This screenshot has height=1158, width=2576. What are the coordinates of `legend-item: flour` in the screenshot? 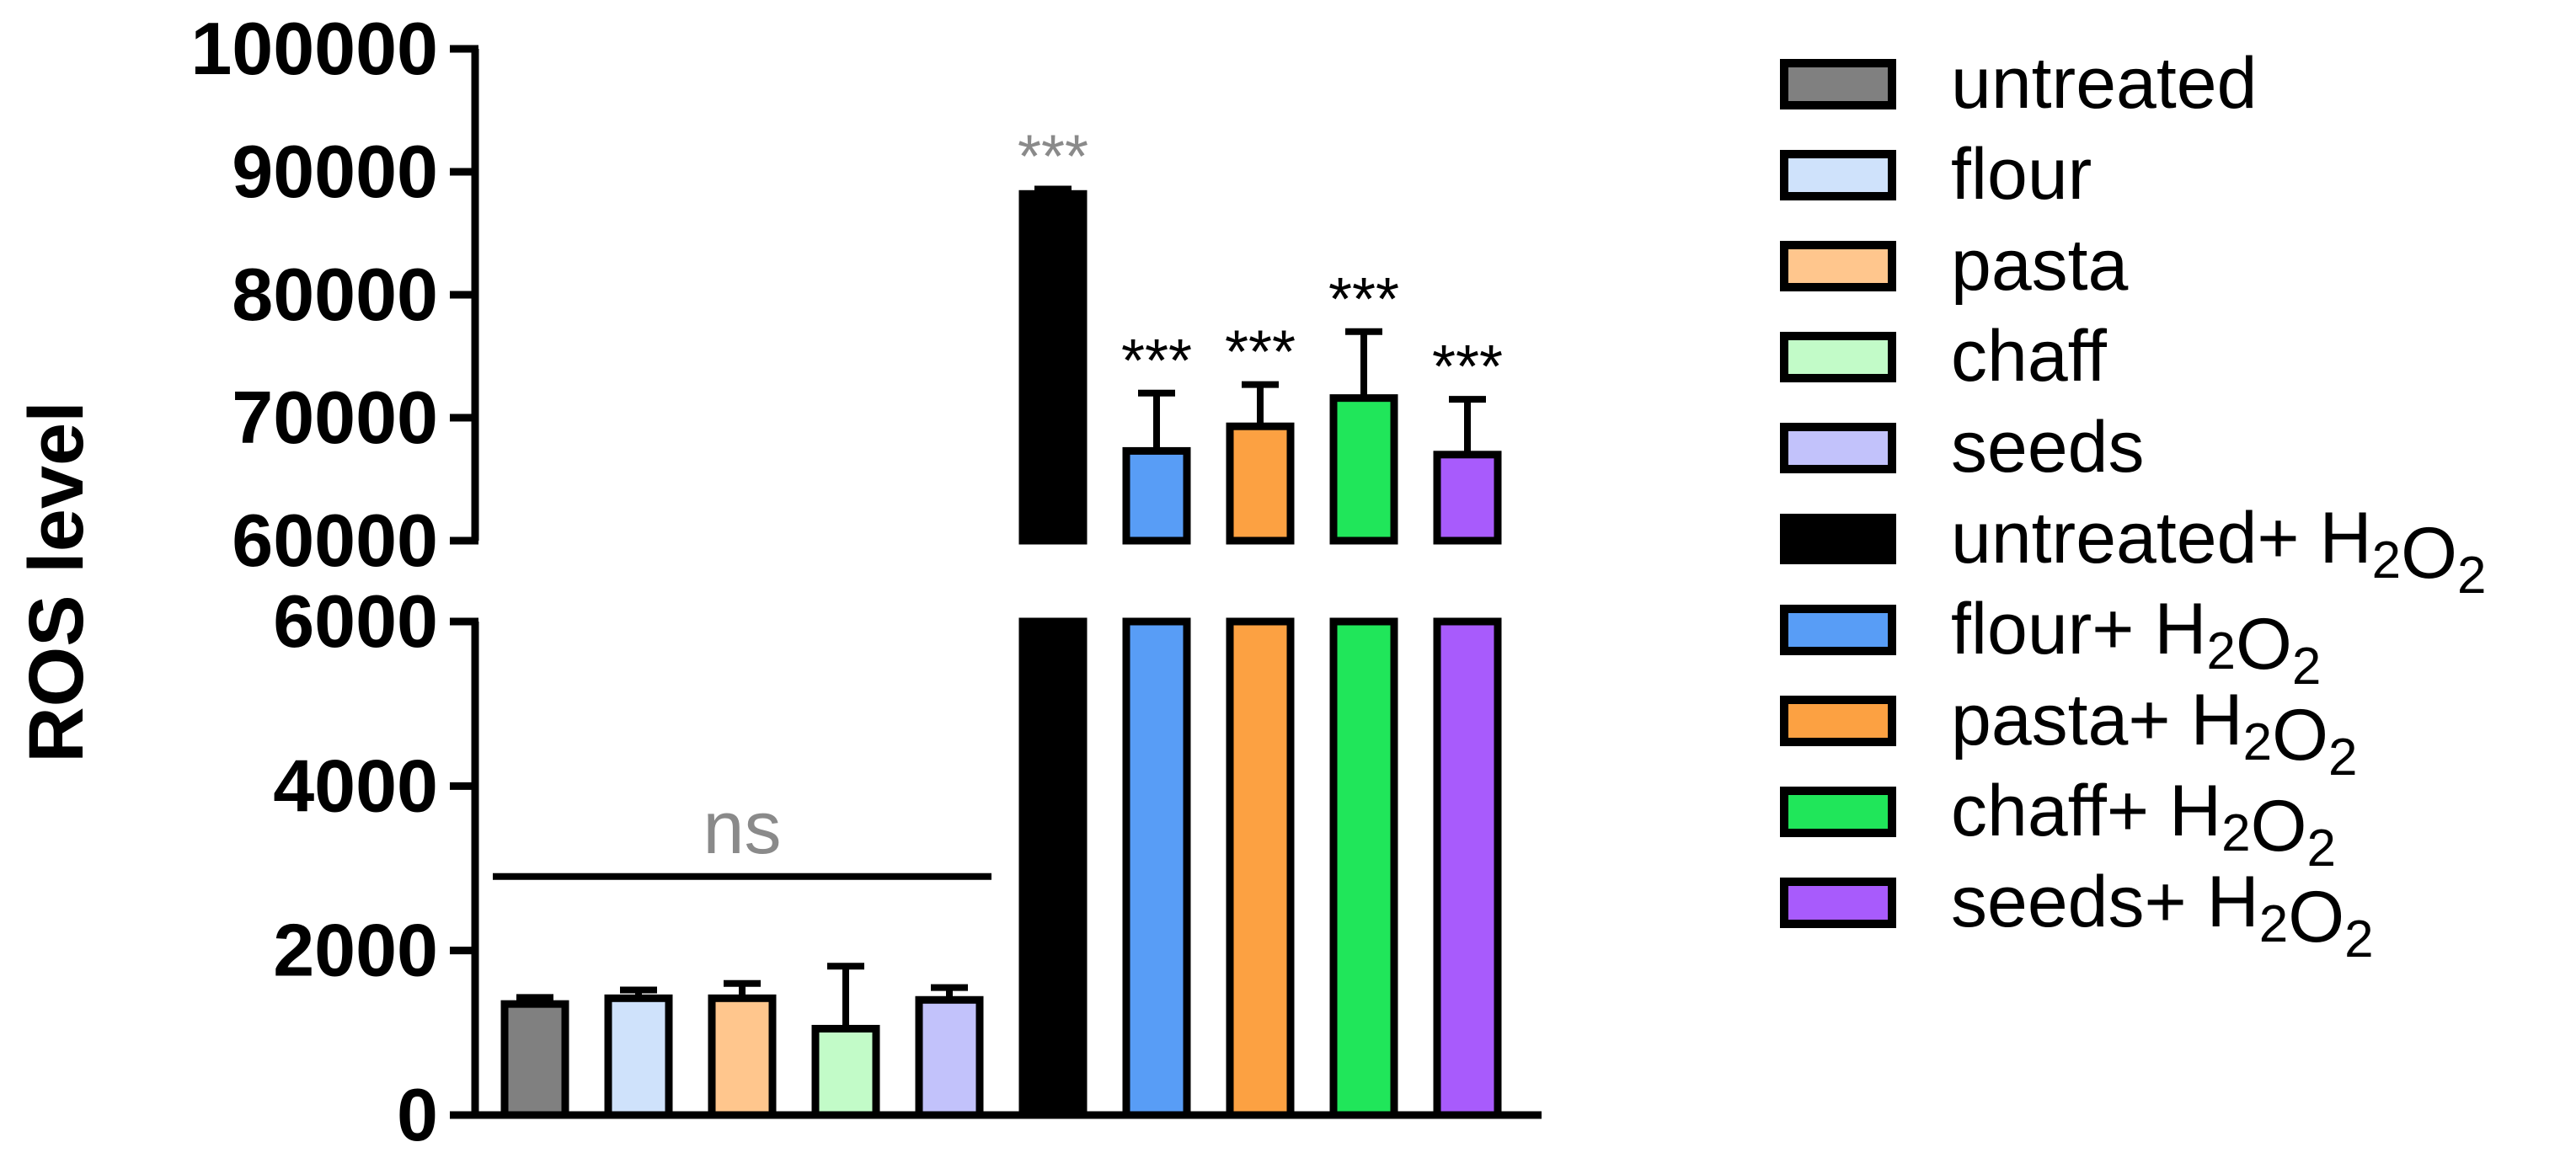 It's located at (1936, 174).